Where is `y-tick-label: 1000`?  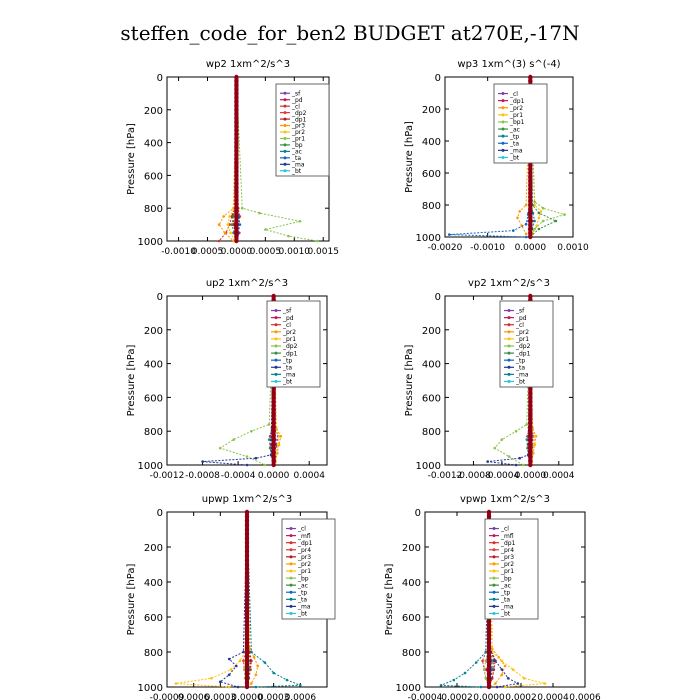 y-tick-label: 1000 is located at coordinates (428, 238).